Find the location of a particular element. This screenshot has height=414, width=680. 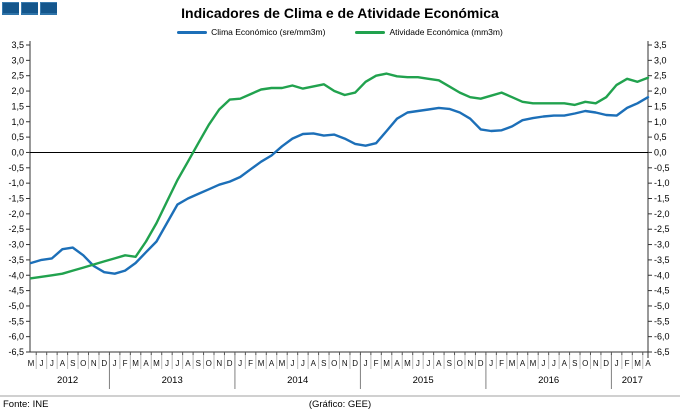

logo-squares is located at coordinates (29, 8).